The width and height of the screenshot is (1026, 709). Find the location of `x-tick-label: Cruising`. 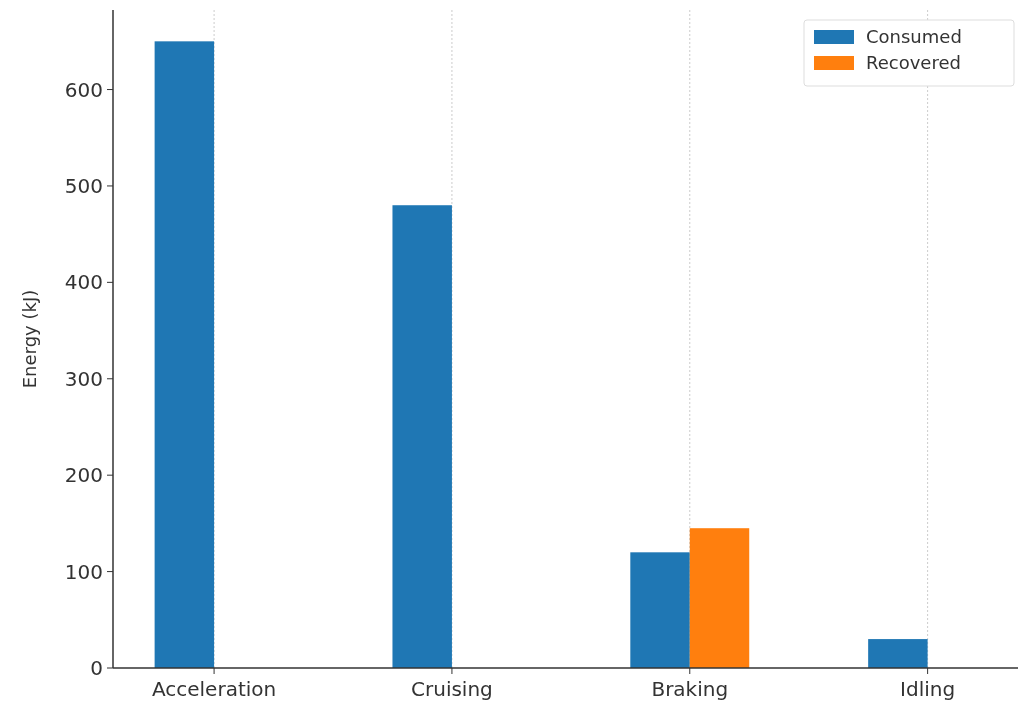

x-tick-label: Cruising is located at coordinates (452, 689).